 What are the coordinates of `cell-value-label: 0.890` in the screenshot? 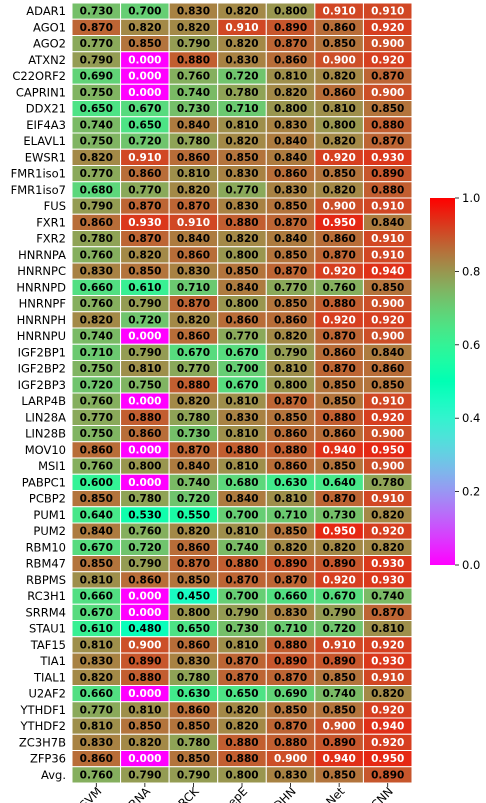 It's located at (339, 743).